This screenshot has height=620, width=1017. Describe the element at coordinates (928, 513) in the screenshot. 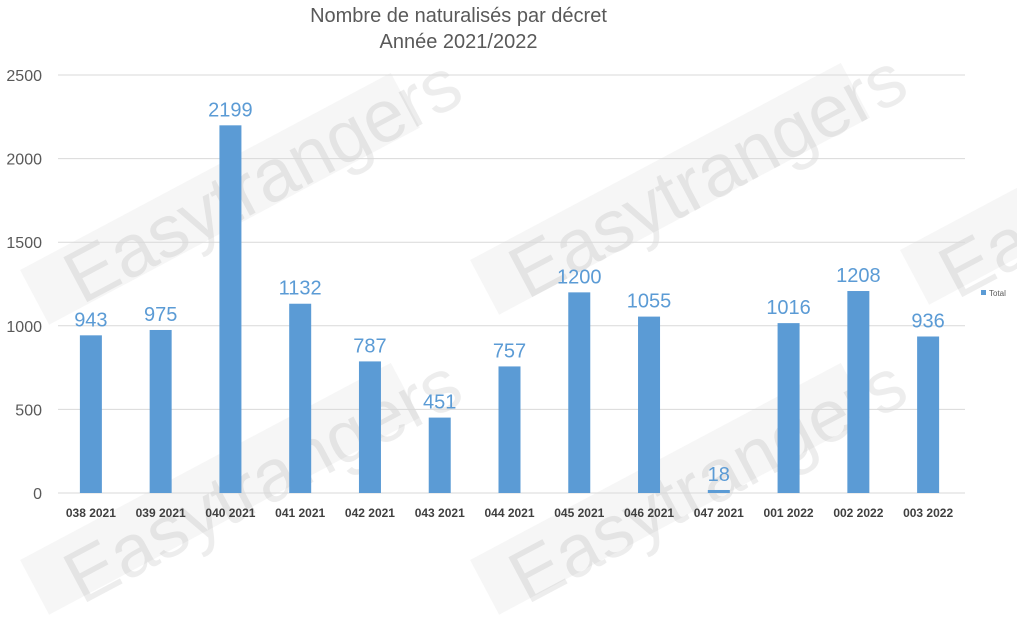

I see `x-tick-label: 003 2022` at that location.